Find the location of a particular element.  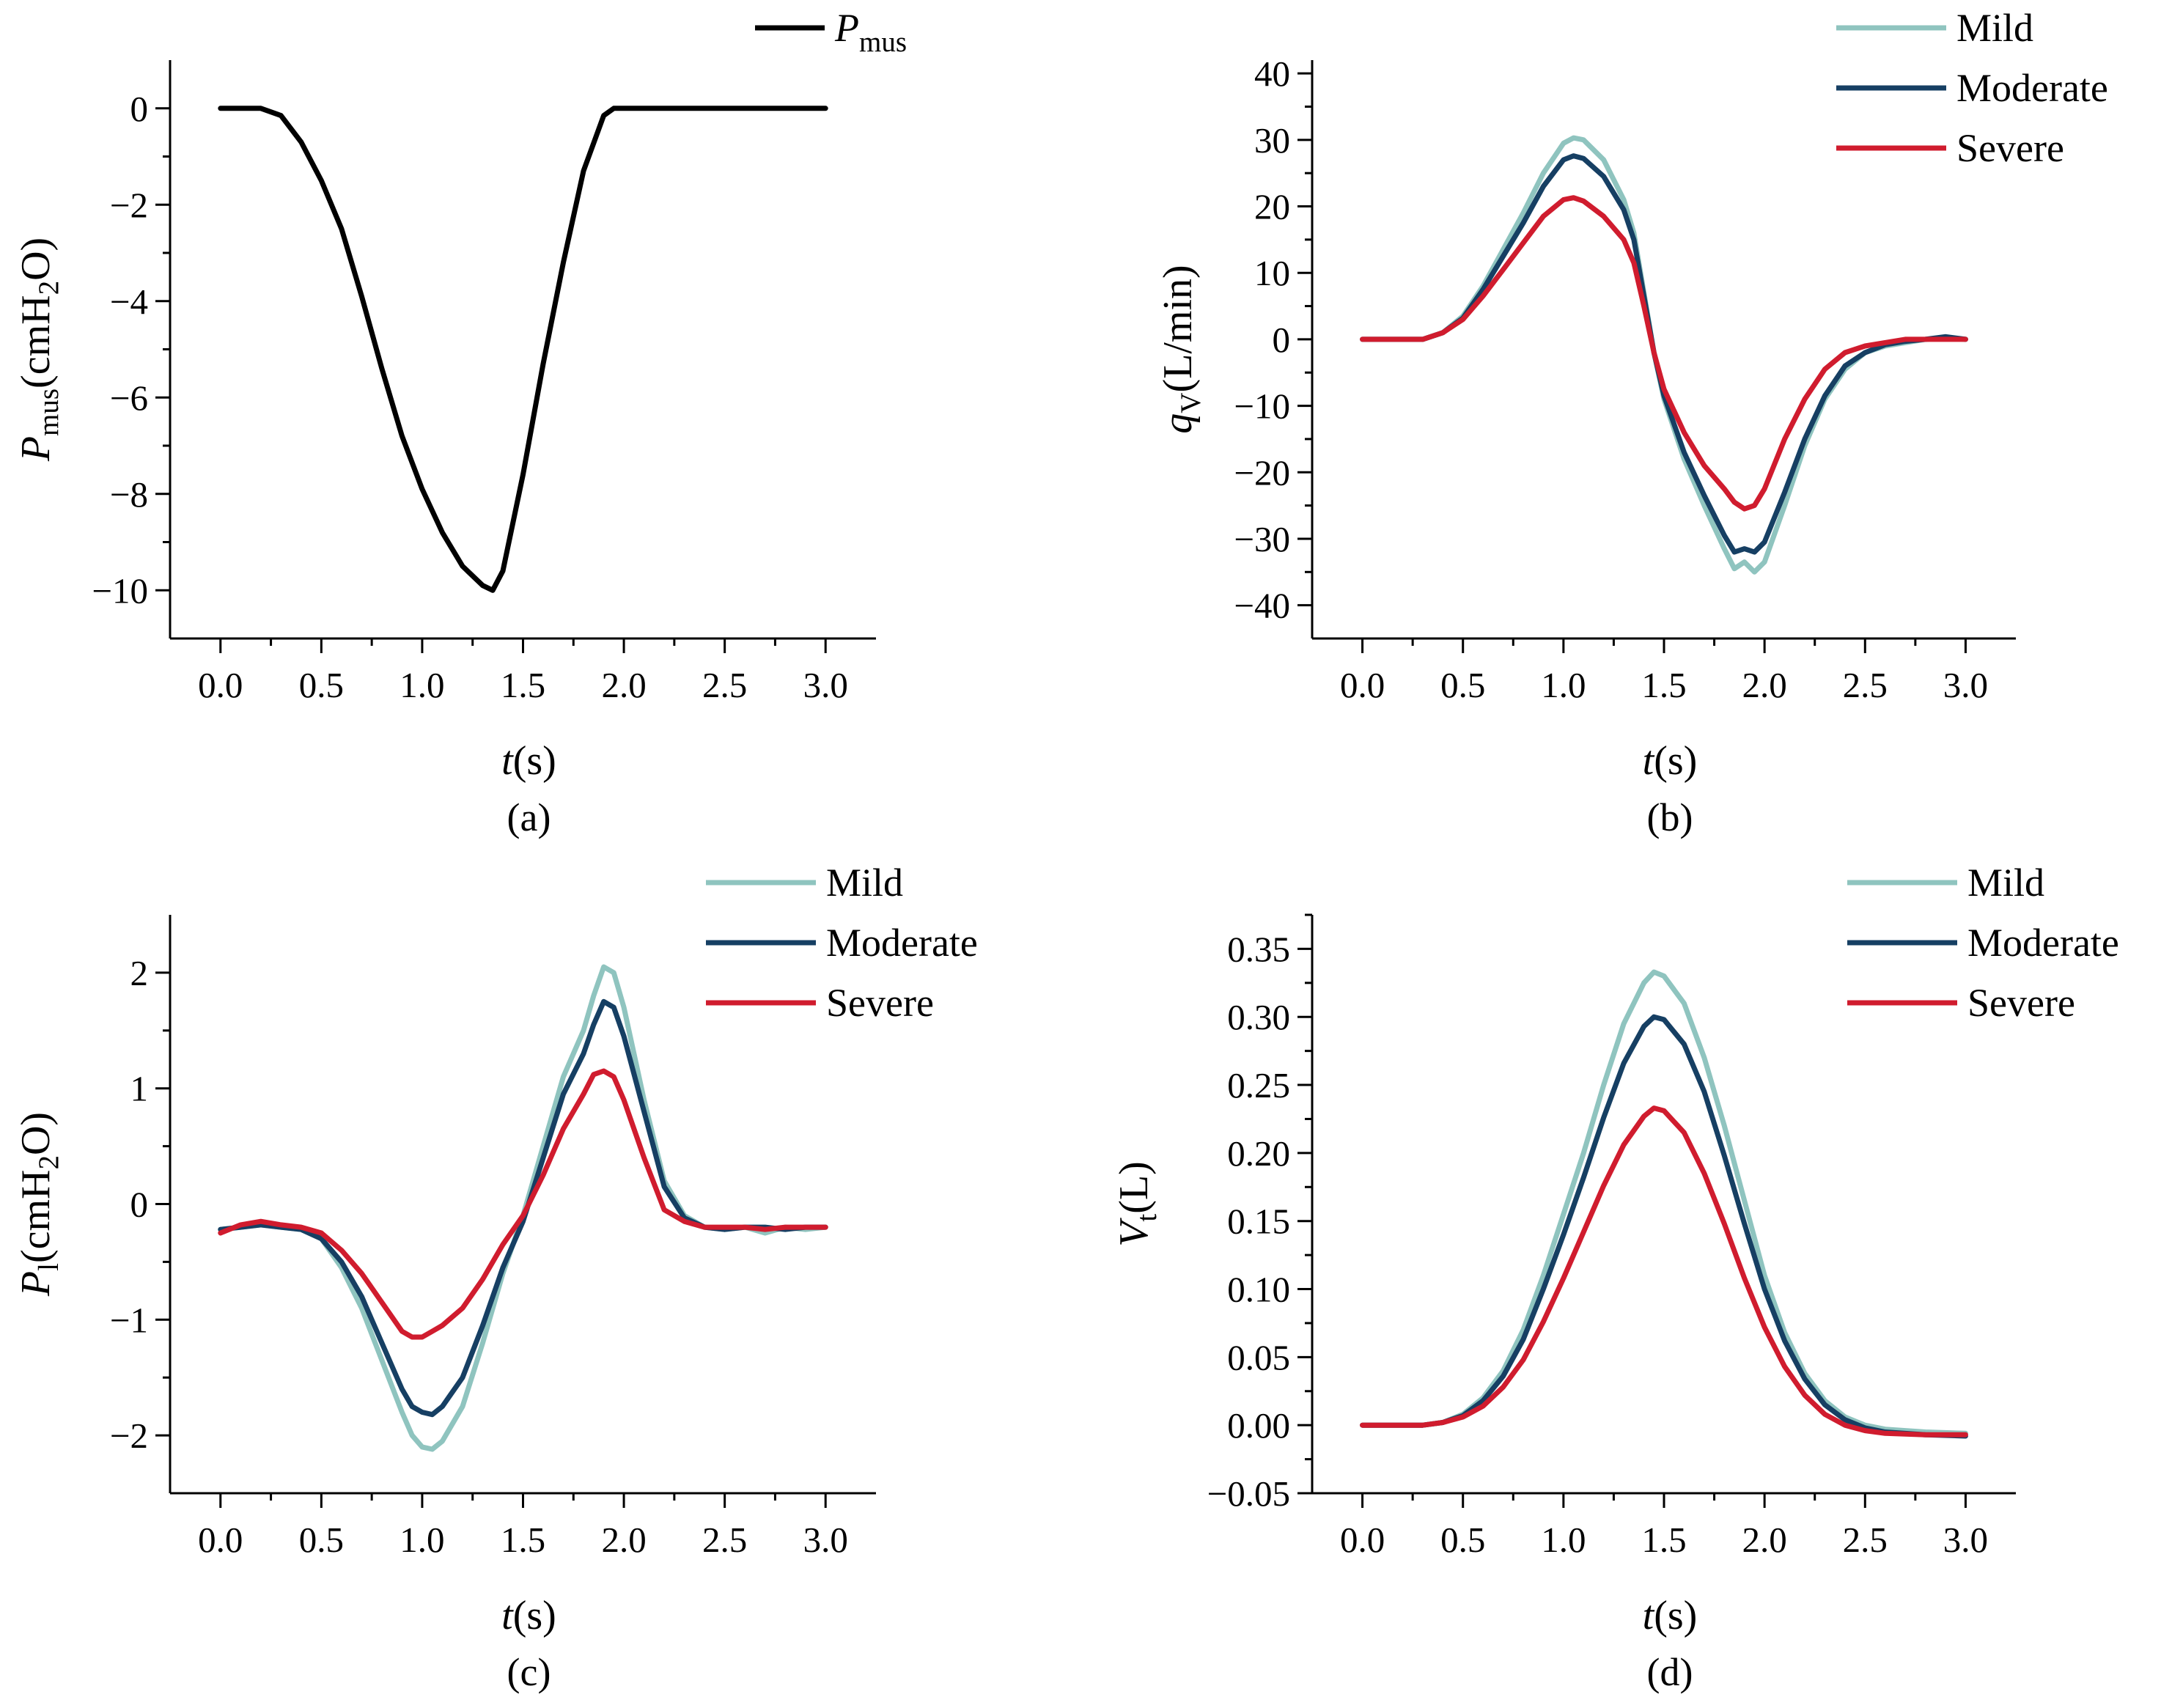

y-axis-title: Vt(L) is located at coordinates (1137, 1204).